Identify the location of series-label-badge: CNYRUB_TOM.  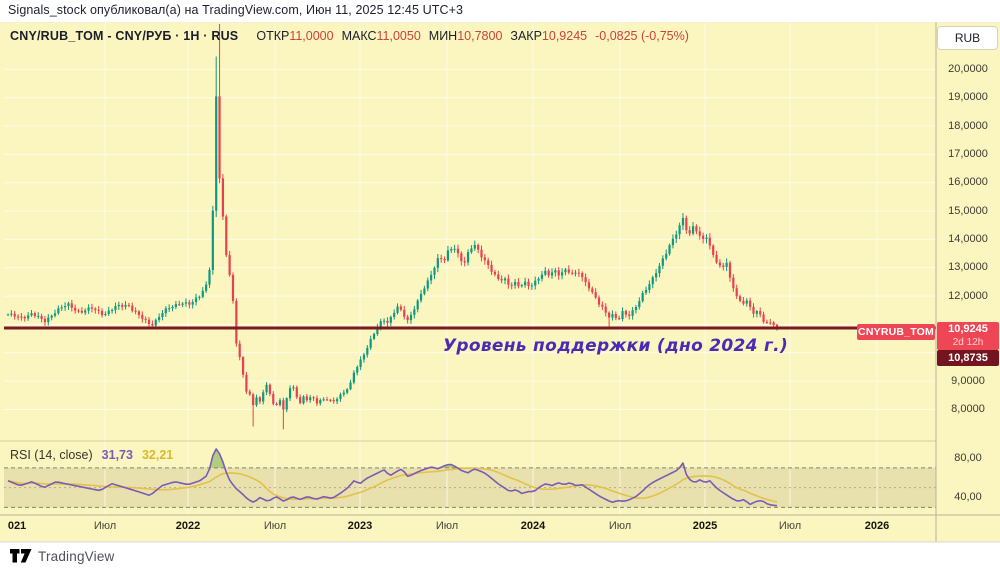
(896, 332).